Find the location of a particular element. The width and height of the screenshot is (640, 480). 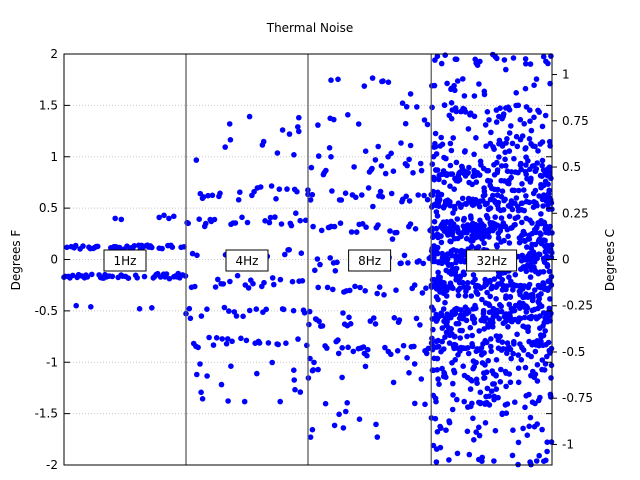

y-tick-label: -1 is located at coordinates (52, 362).